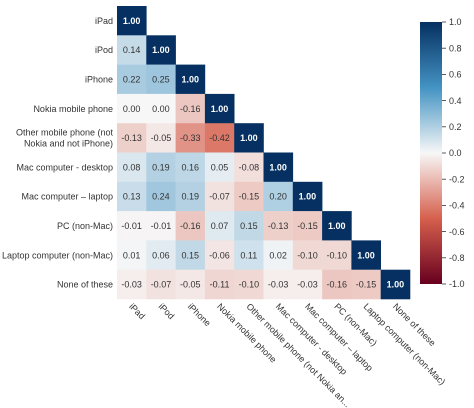  What do you see at coordinates (455, 153) in the screenshot?
I see `colorbar-tick-label: 0.0` at bounding box center [455, 153].